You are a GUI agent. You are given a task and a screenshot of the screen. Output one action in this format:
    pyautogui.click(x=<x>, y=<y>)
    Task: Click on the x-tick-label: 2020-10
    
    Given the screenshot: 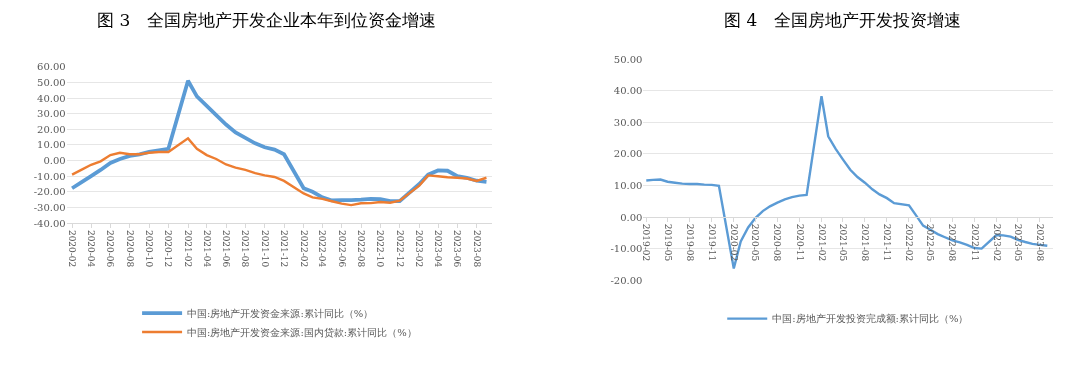 What is the action you would take?
    pyautogui.click(x=149, y=248)
    